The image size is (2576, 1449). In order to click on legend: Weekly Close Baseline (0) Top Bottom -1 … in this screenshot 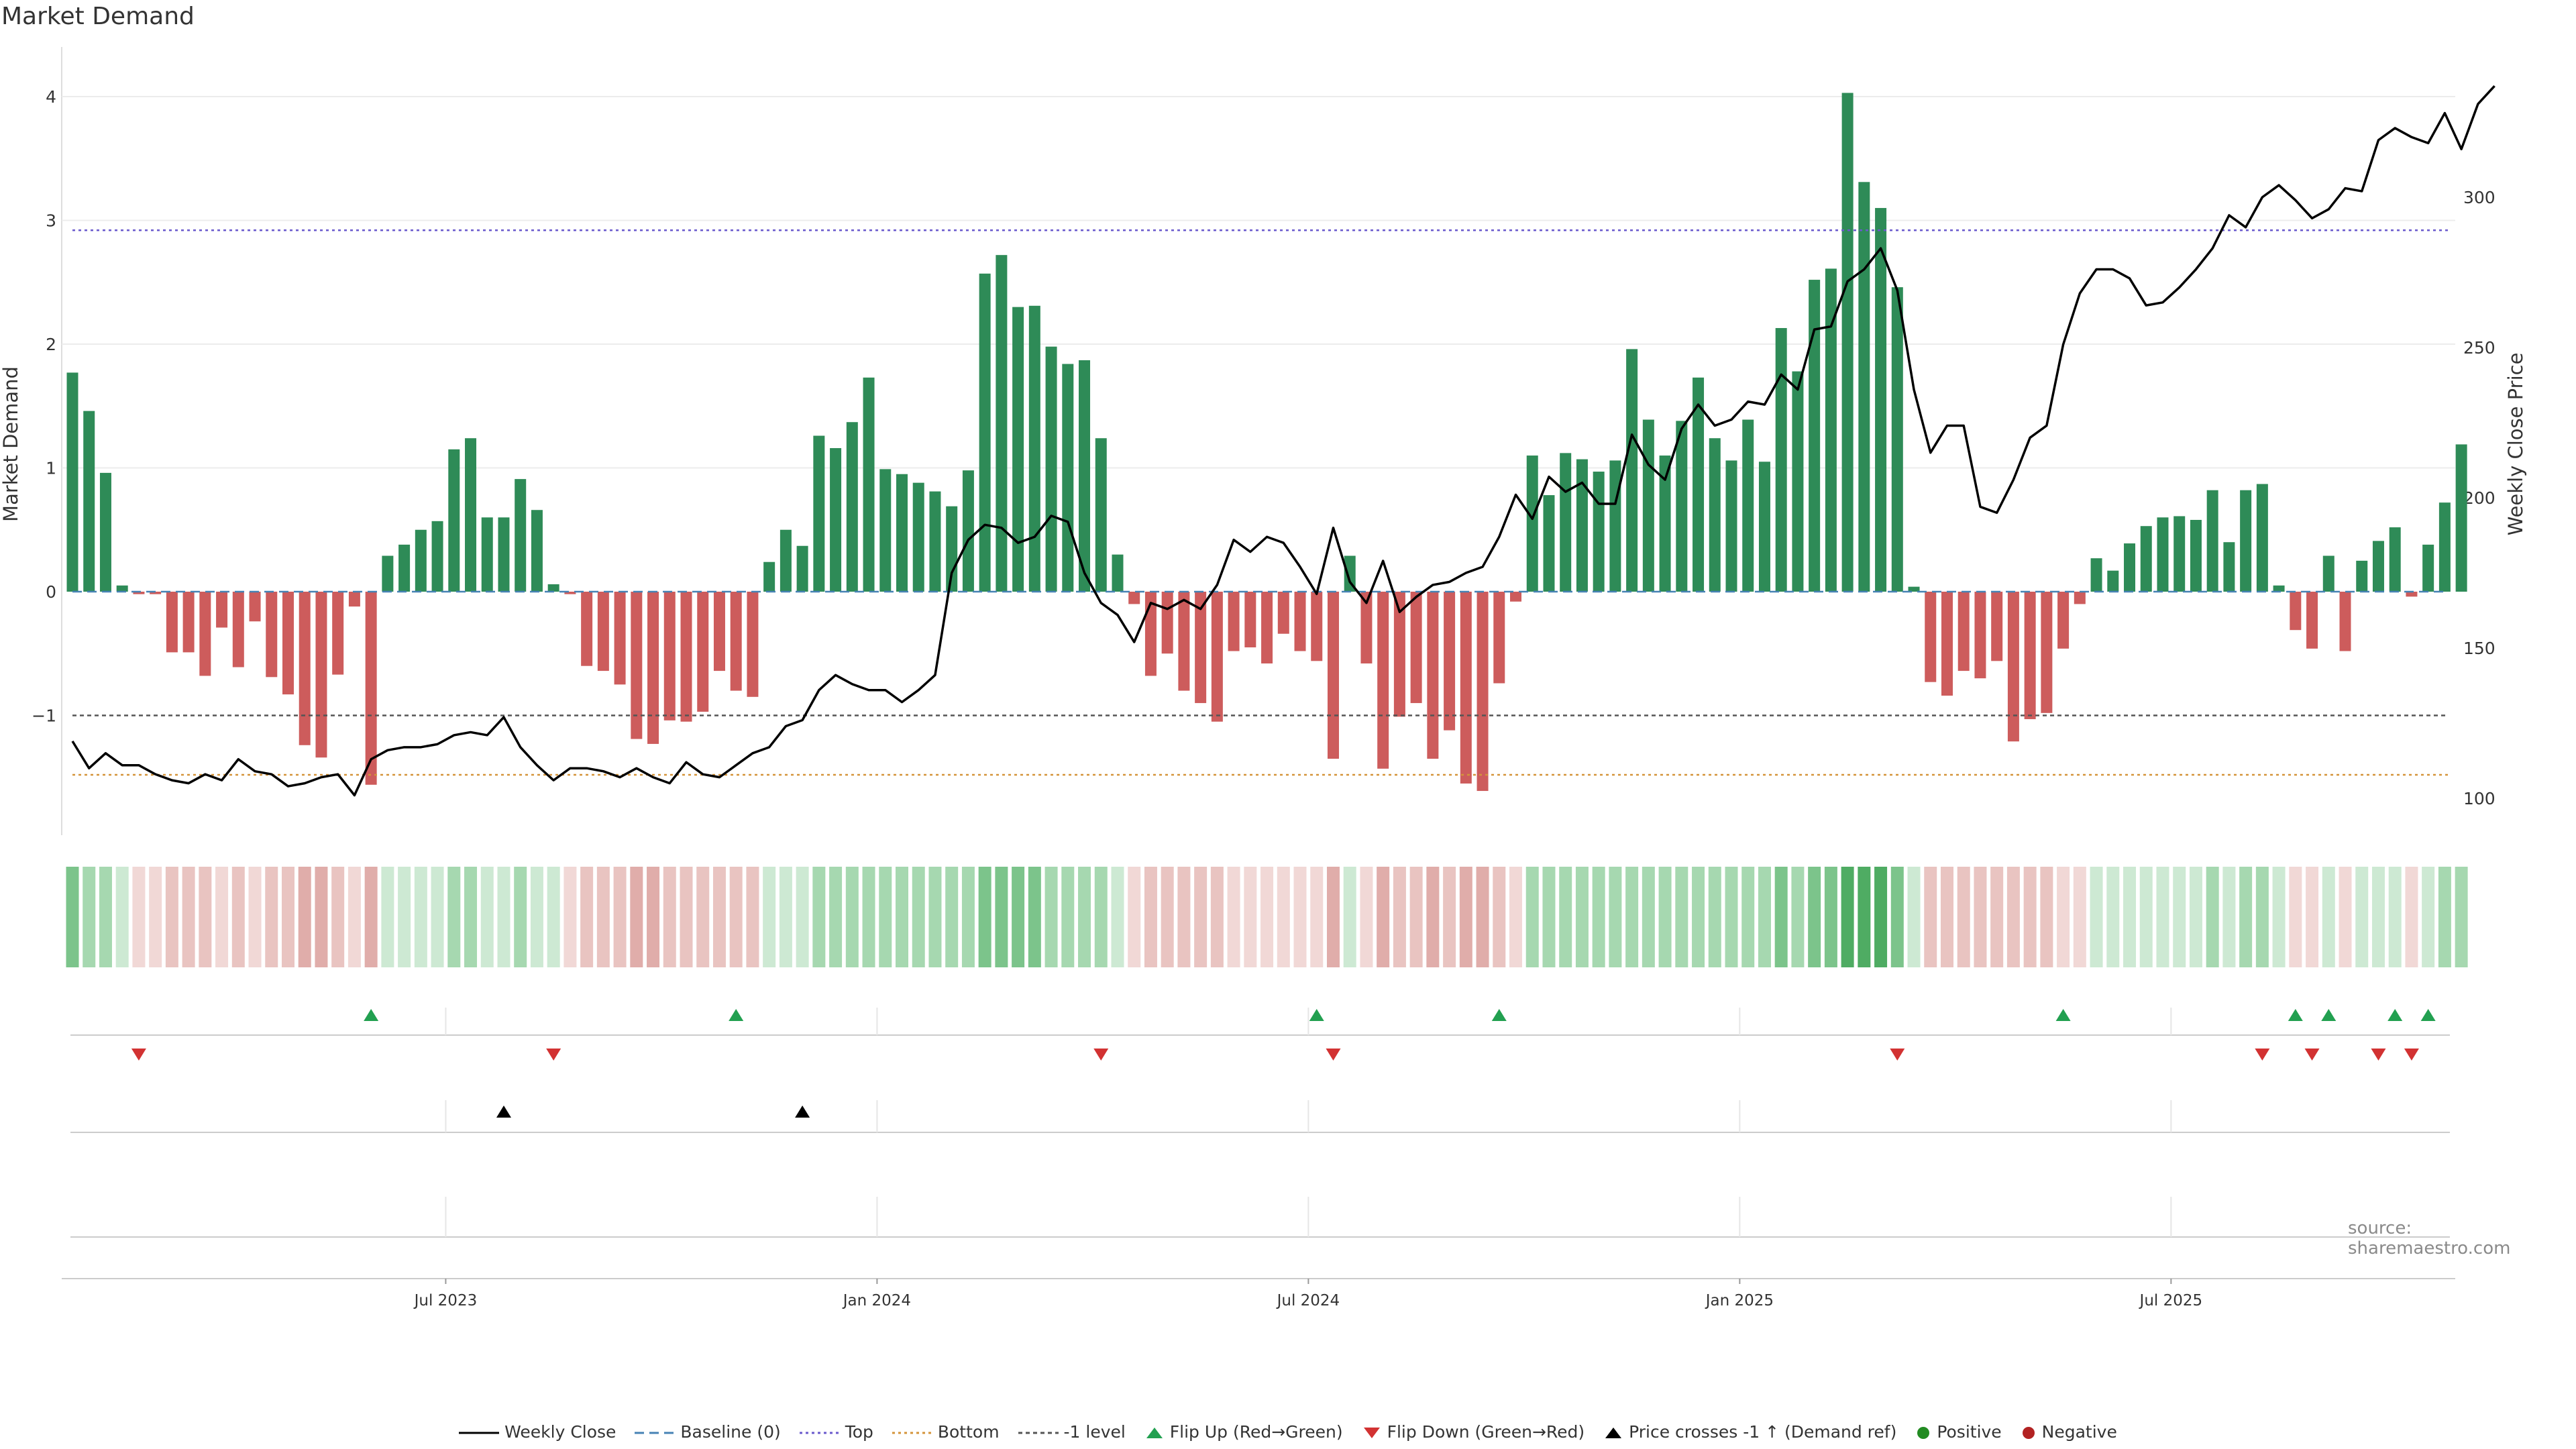, I will do `click(1288, 1432)`.